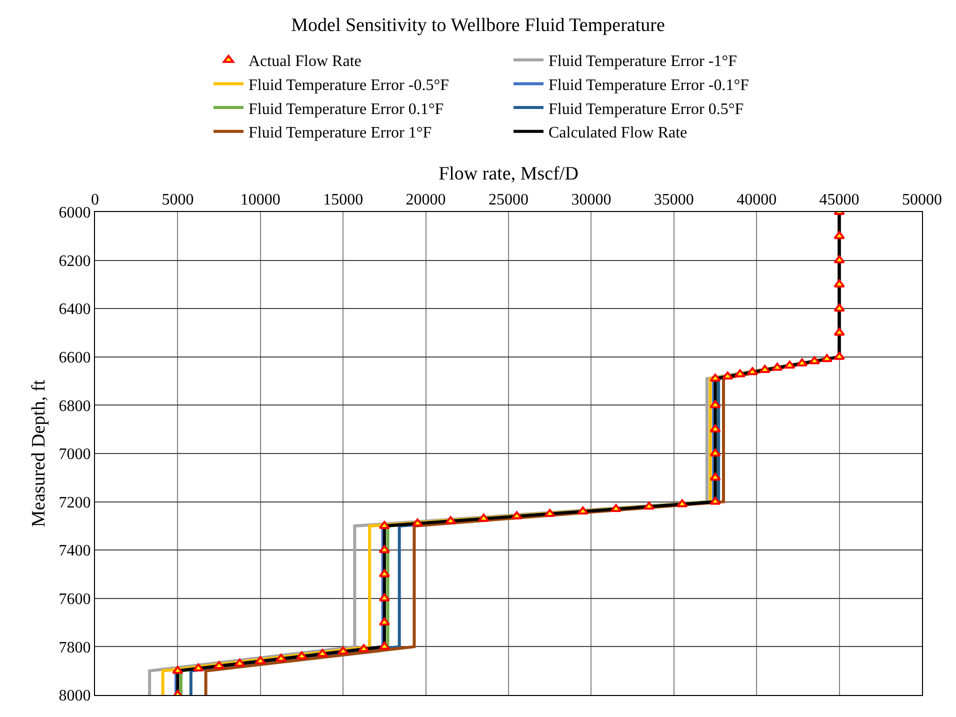 This screenshot has height=717, width=956. I want to click on x-tick-label: 40000, so click(756, 200).